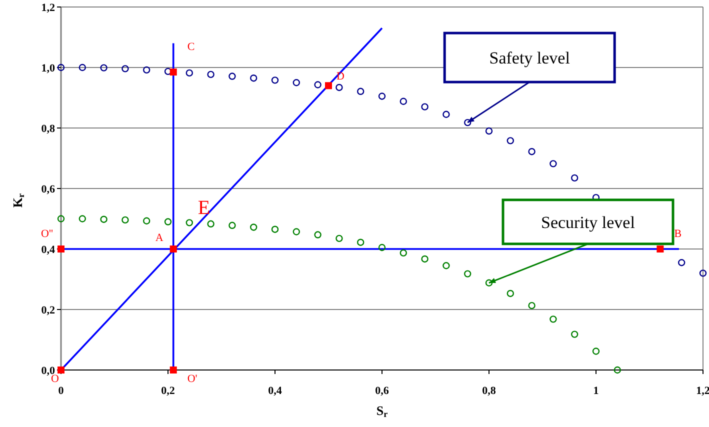 The image size is (709, 427). I want to click on y-tick-label: 0,6, so click(48, 190).